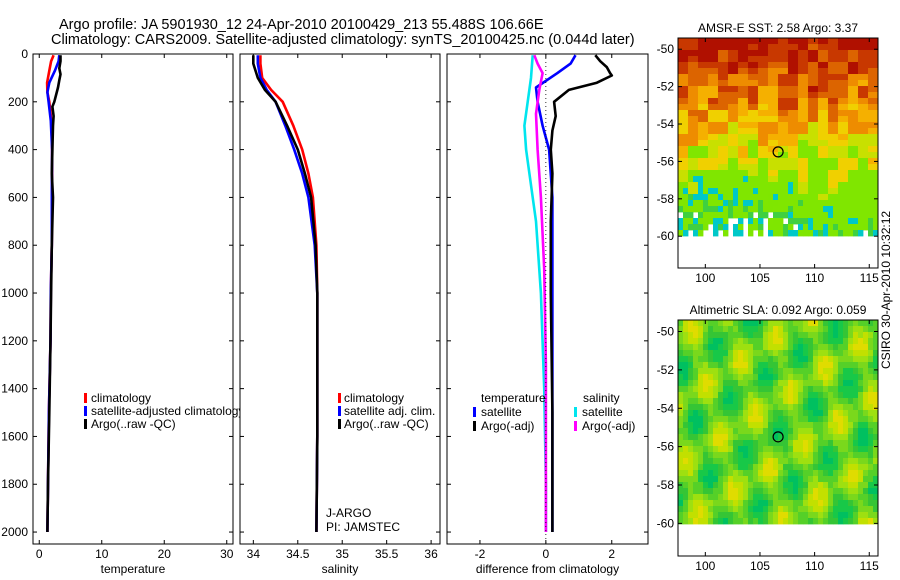  What do you see at coordinates (254, 554) in the screenshot?
I see `x-tick-label: 34` at bounding box center [254, 554].